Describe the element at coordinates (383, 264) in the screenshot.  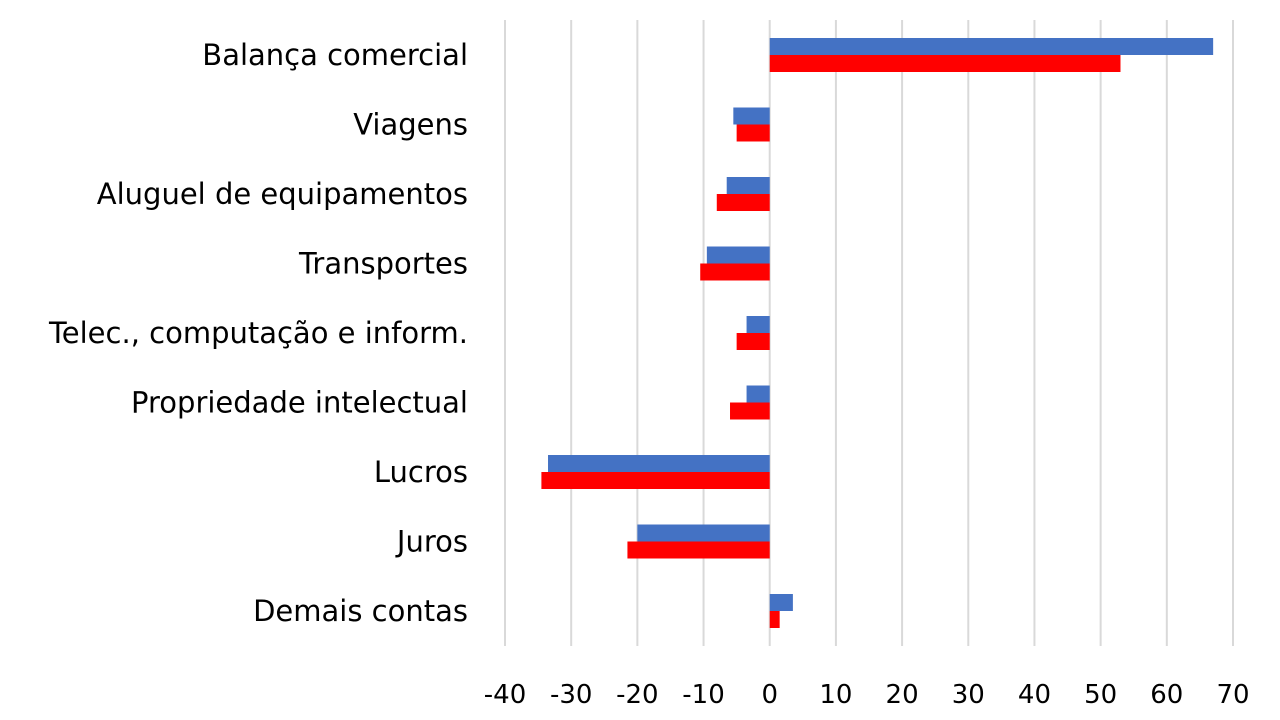
I see `category-label: Transportes` at that location.